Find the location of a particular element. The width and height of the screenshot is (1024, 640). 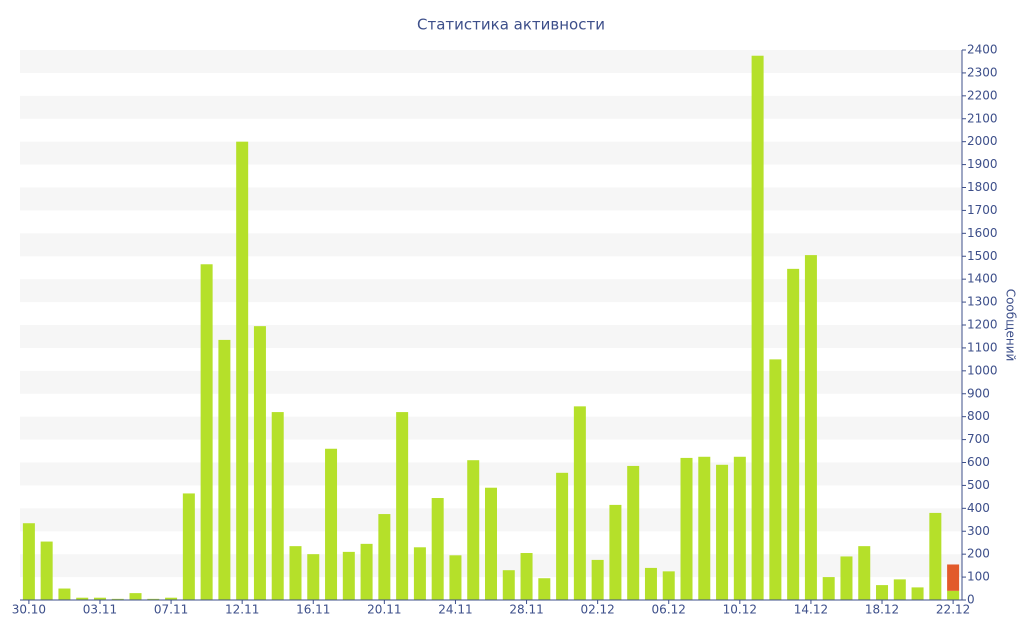

chart-title: Статистика активности is located at coordinates (511, 25).